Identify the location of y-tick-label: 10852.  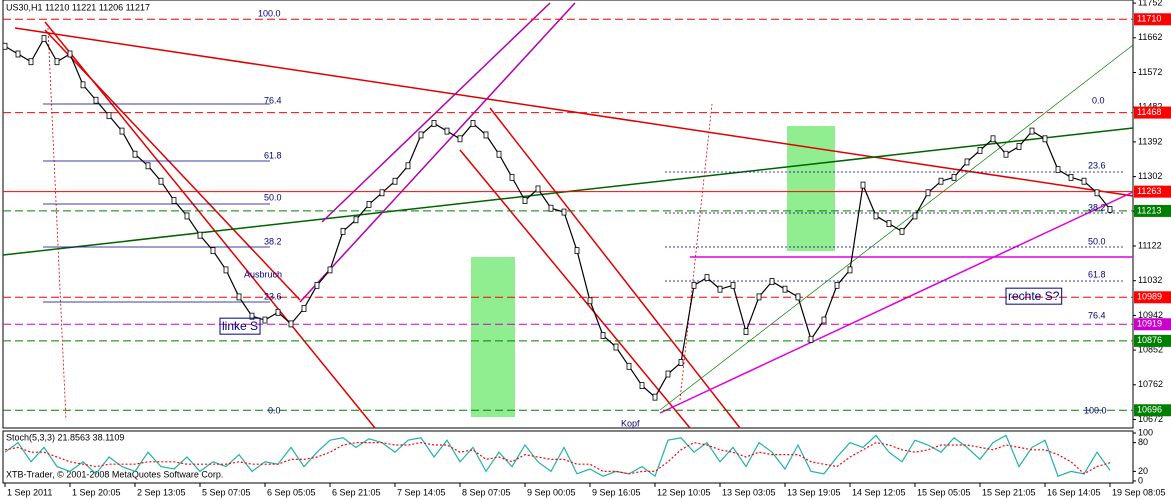
(1150, 349).